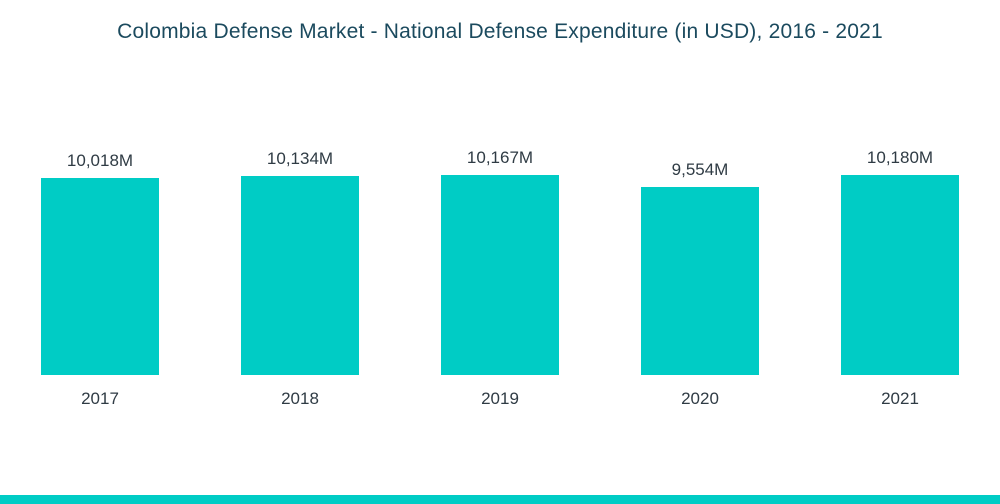  Describe the element at coordinates (500, 398) in the screenshot. I see `bar-year-label: 2019` at that location.